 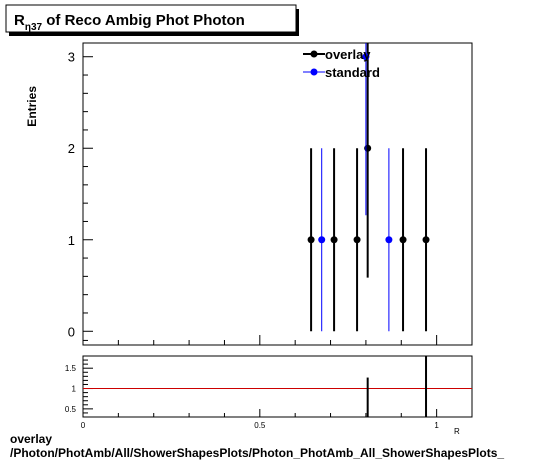 I want to click on legend-label-standard: standard, so click(x=352, y=72).